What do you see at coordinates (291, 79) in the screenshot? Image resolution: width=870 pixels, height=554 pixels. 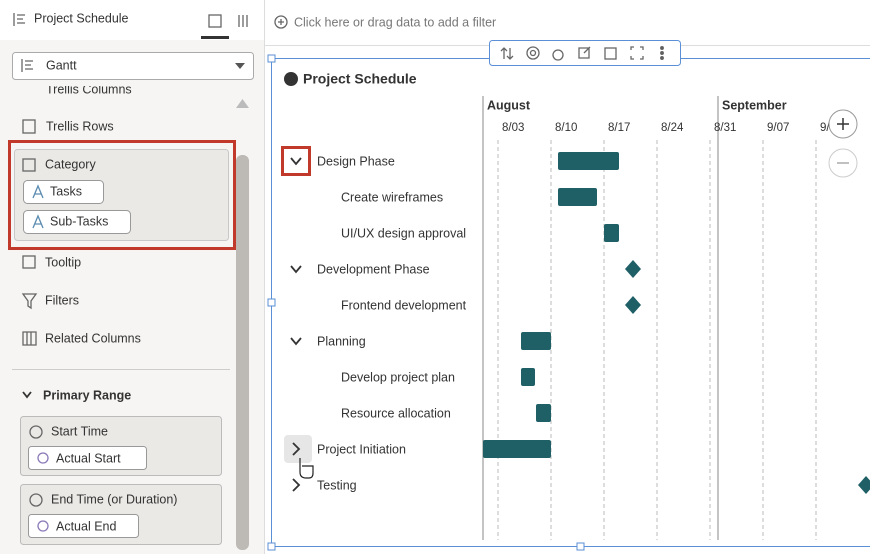 I see `title-icon` at bounding box center [291, 79].